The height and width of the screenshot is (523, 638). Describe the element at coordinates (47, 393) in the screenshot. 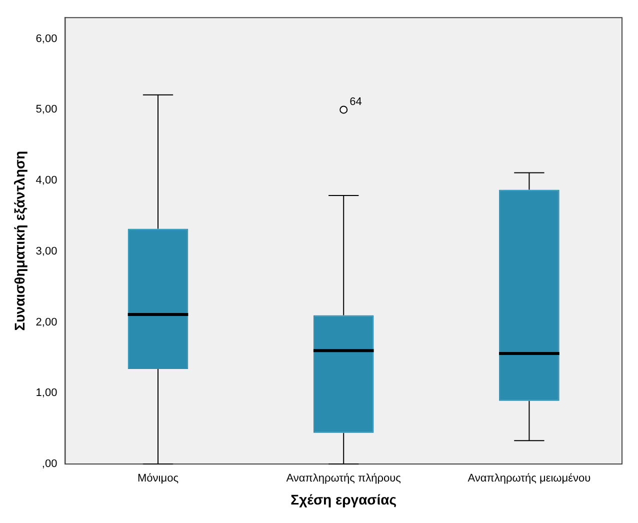

I see `y-tick-label: 1,00` at that location.